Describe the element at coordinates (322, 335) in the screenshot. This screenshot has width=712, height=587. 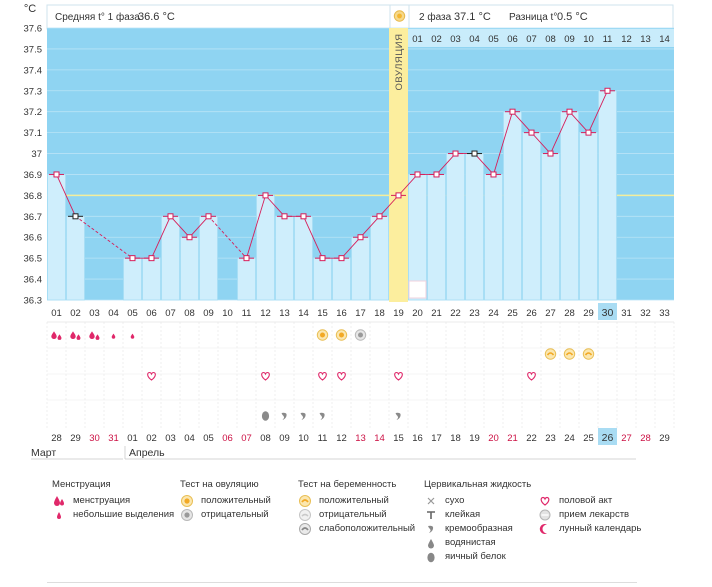
I see `sun-core-icon` at that location.